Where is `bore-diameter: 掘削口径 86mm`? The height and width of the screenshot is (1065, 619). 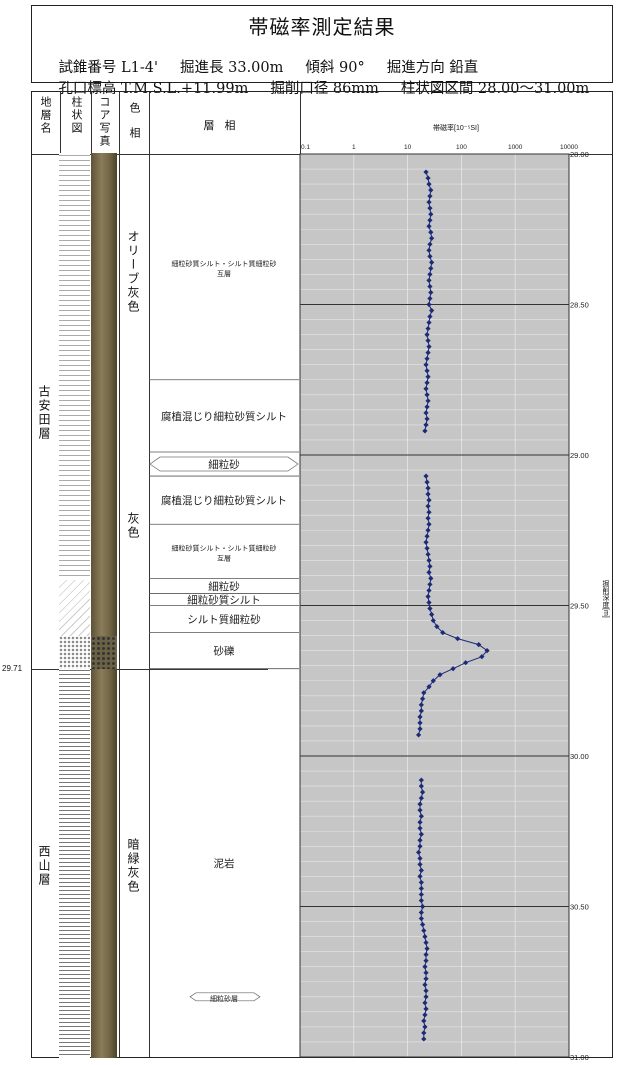
bore-diameter: 掘削口径 86mm is located at coordinates (324, 89).